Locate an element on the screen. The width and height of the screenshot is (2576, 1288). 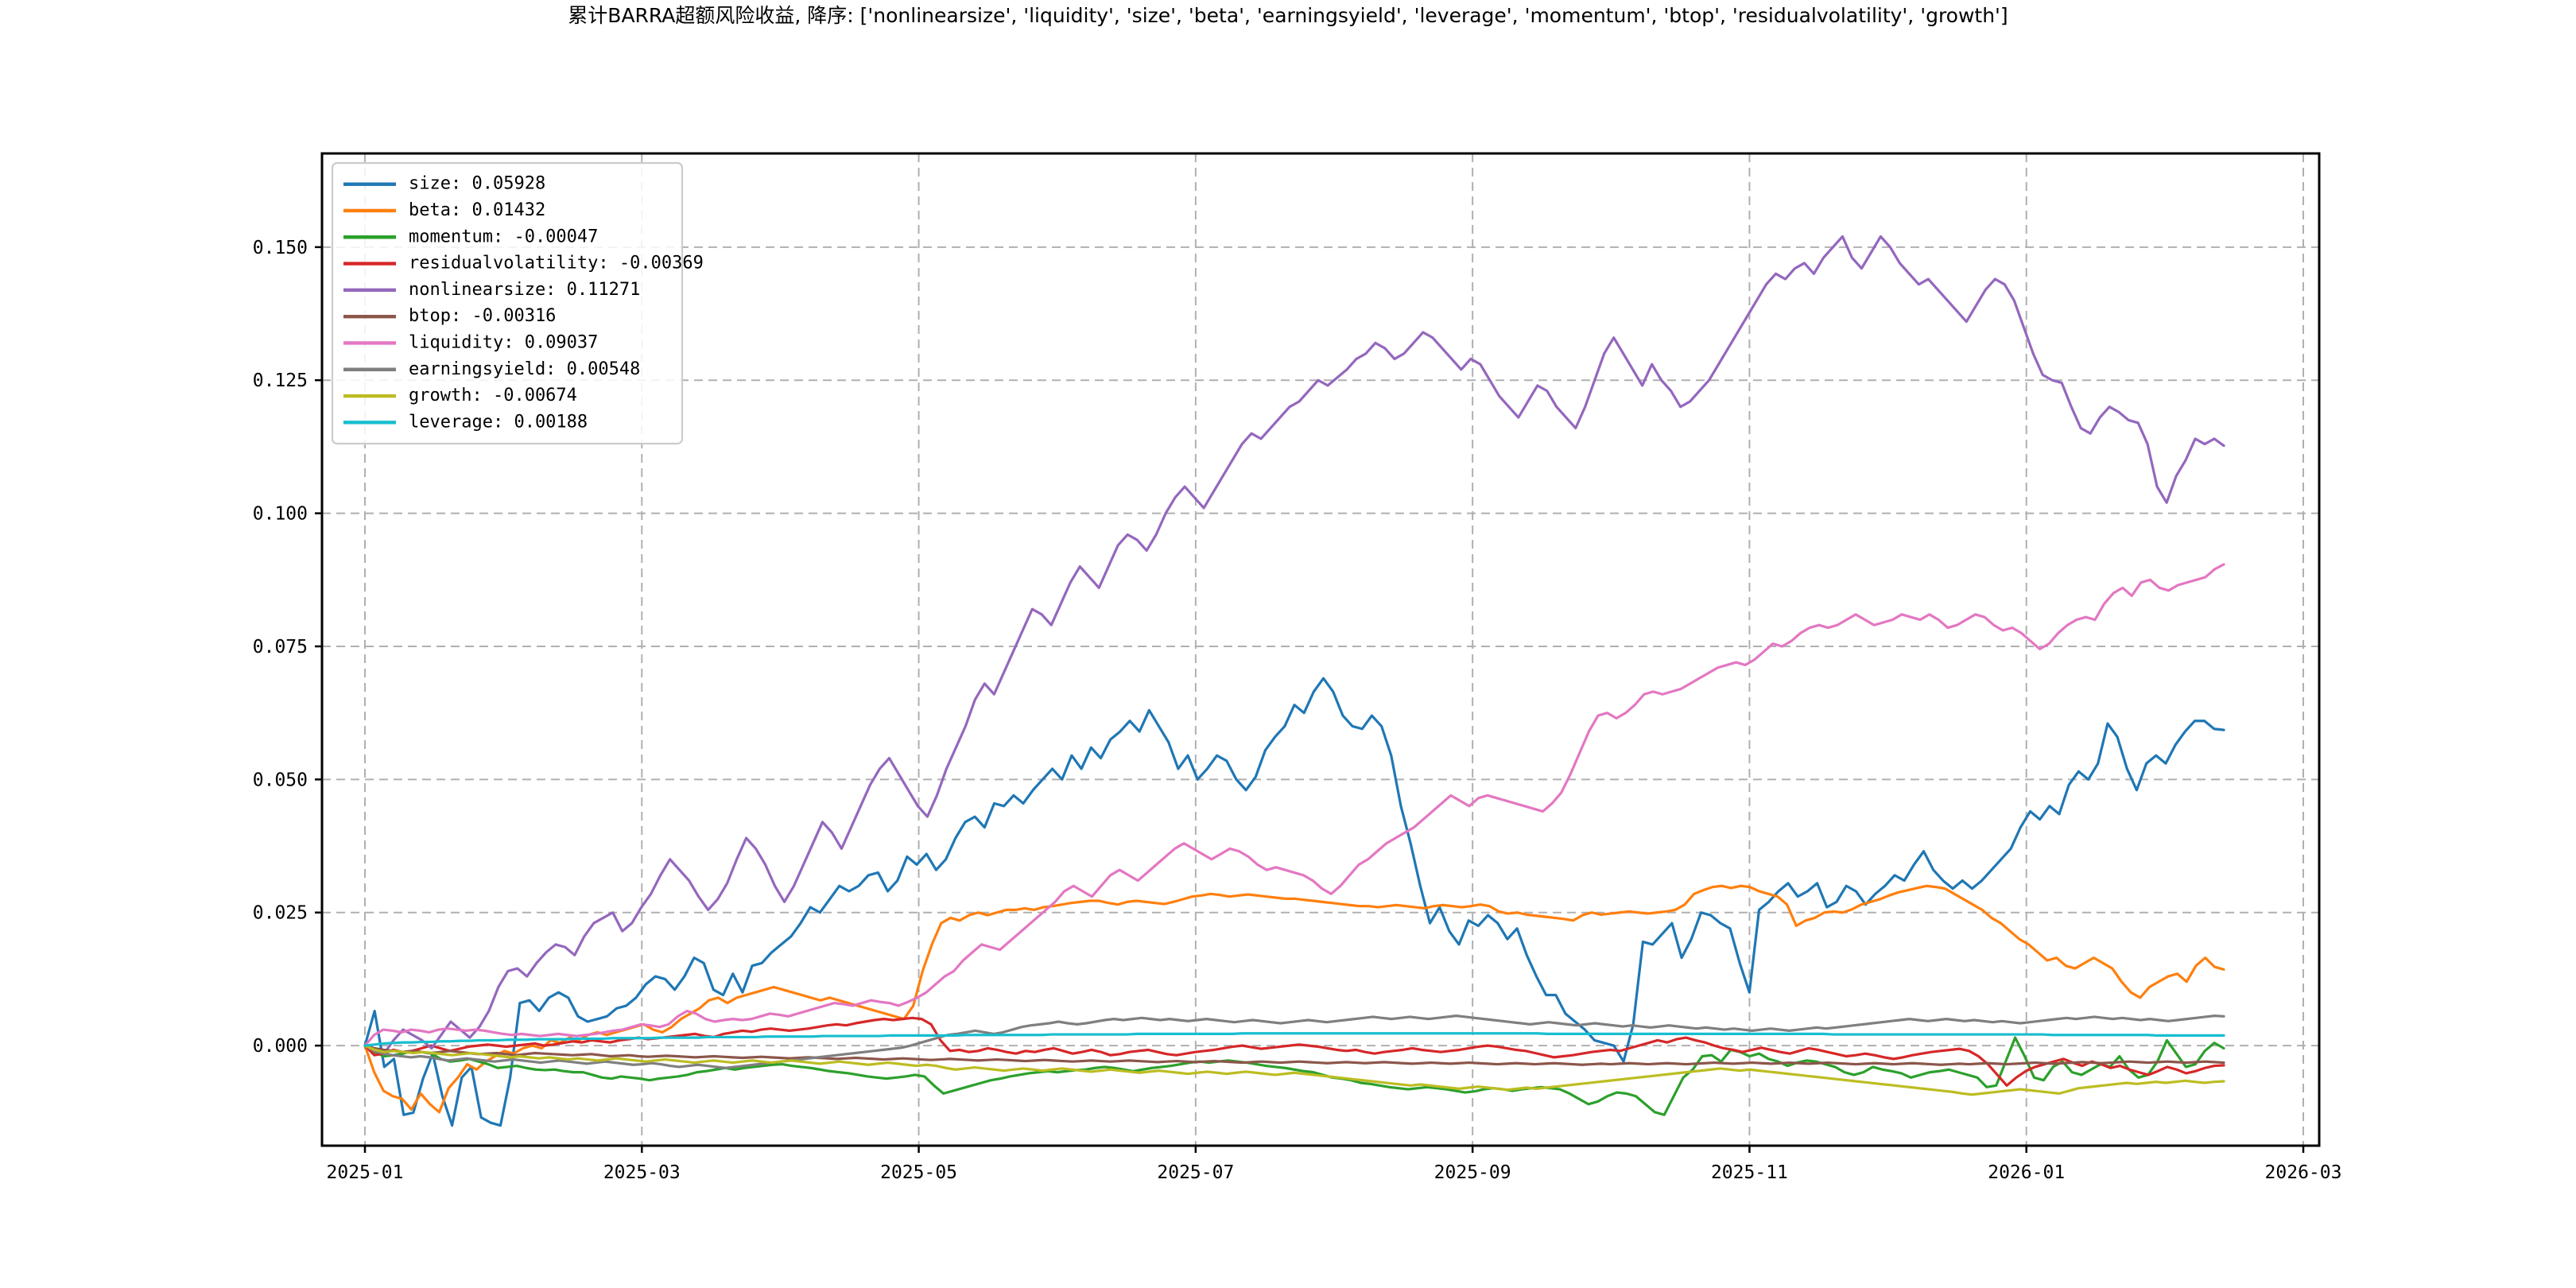
legend-label-earningsyield: earningsyield: 0.00548 is located at coordinates (524, 369).